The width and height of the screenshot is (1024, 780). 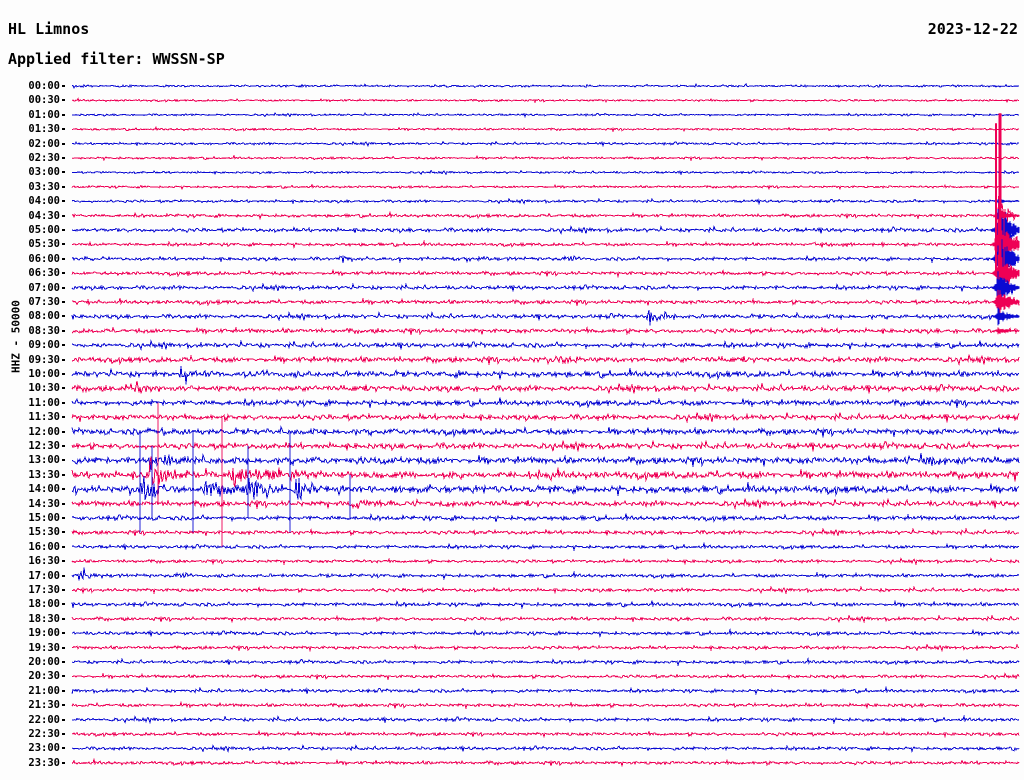 What do you see at coordinates (972, 29) in the screenshot?
I see `date-label: 2023-12-22` at bounding box center [972, 29].